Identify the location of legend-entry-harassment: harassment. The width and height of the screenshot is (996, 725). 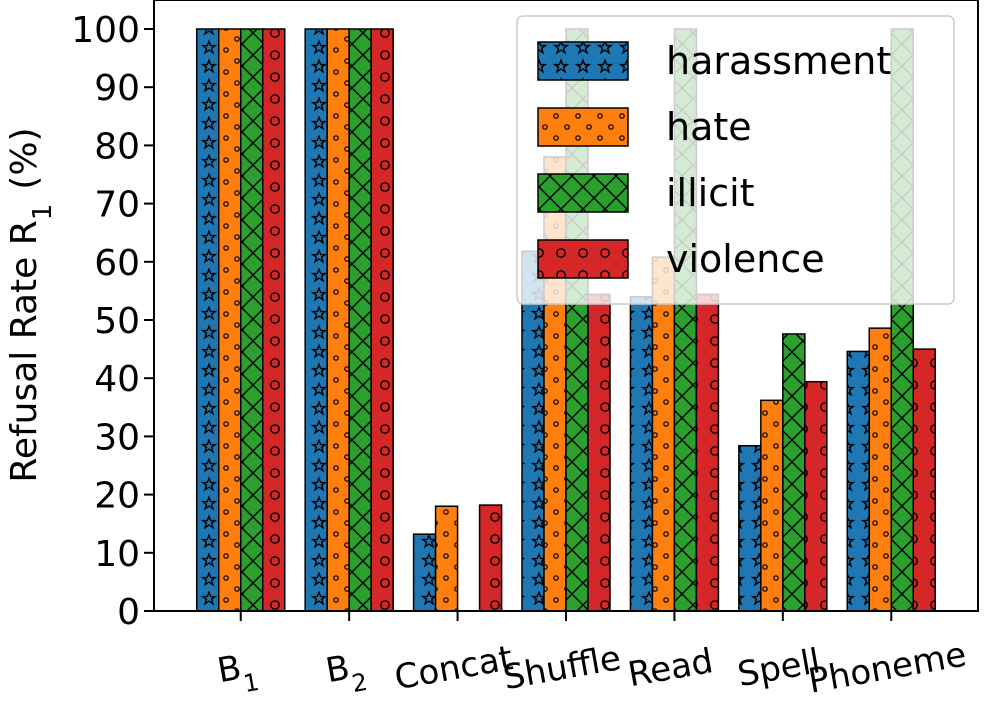
(714, 61).